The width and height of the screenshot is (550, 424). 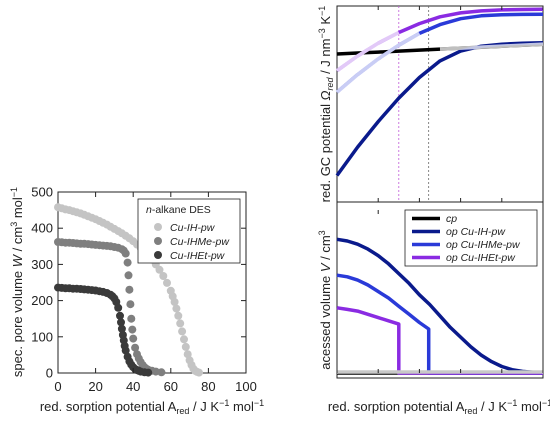 What do you see at coordinates (171, 386) in the screenshot?
I see `left-xtick-label: 60` at bounding box center [171, 386].